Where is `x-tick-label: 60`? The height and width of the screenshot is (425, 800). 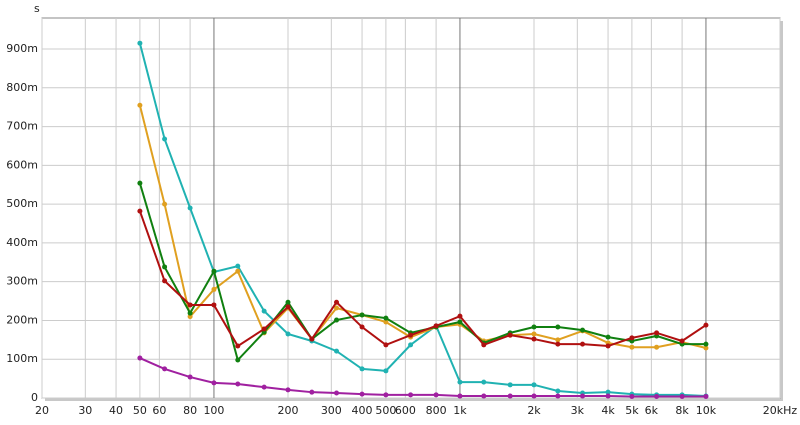
x-tick-label: 60 is located at coordinates (159, 410).